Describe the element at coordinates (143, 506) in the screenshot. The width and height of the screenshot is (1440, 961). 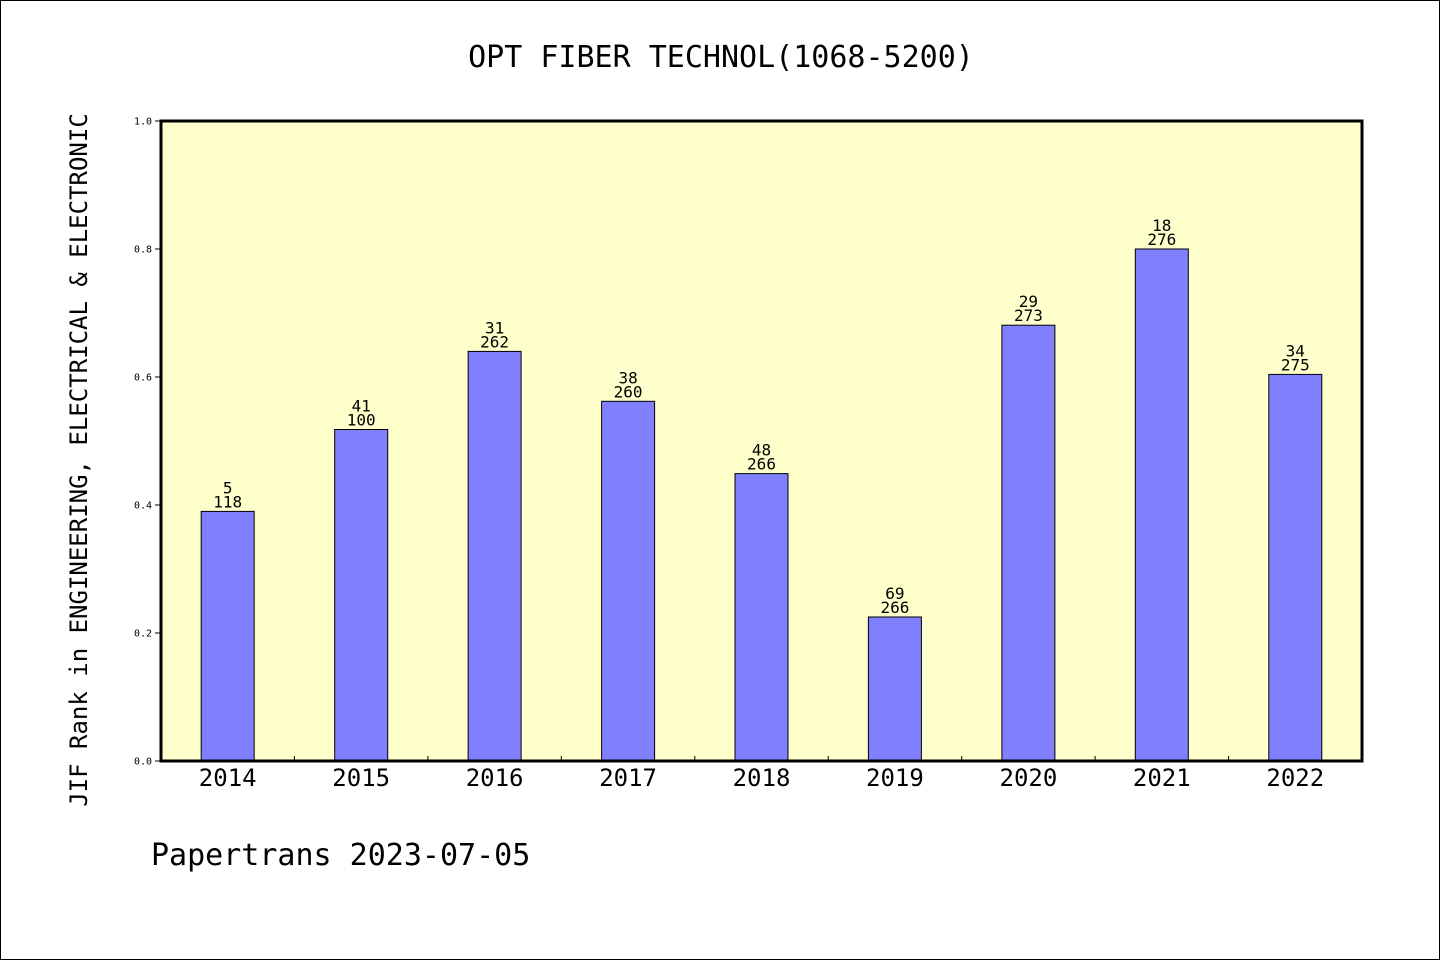
I see `y-tick-label: 0.4` at that location.